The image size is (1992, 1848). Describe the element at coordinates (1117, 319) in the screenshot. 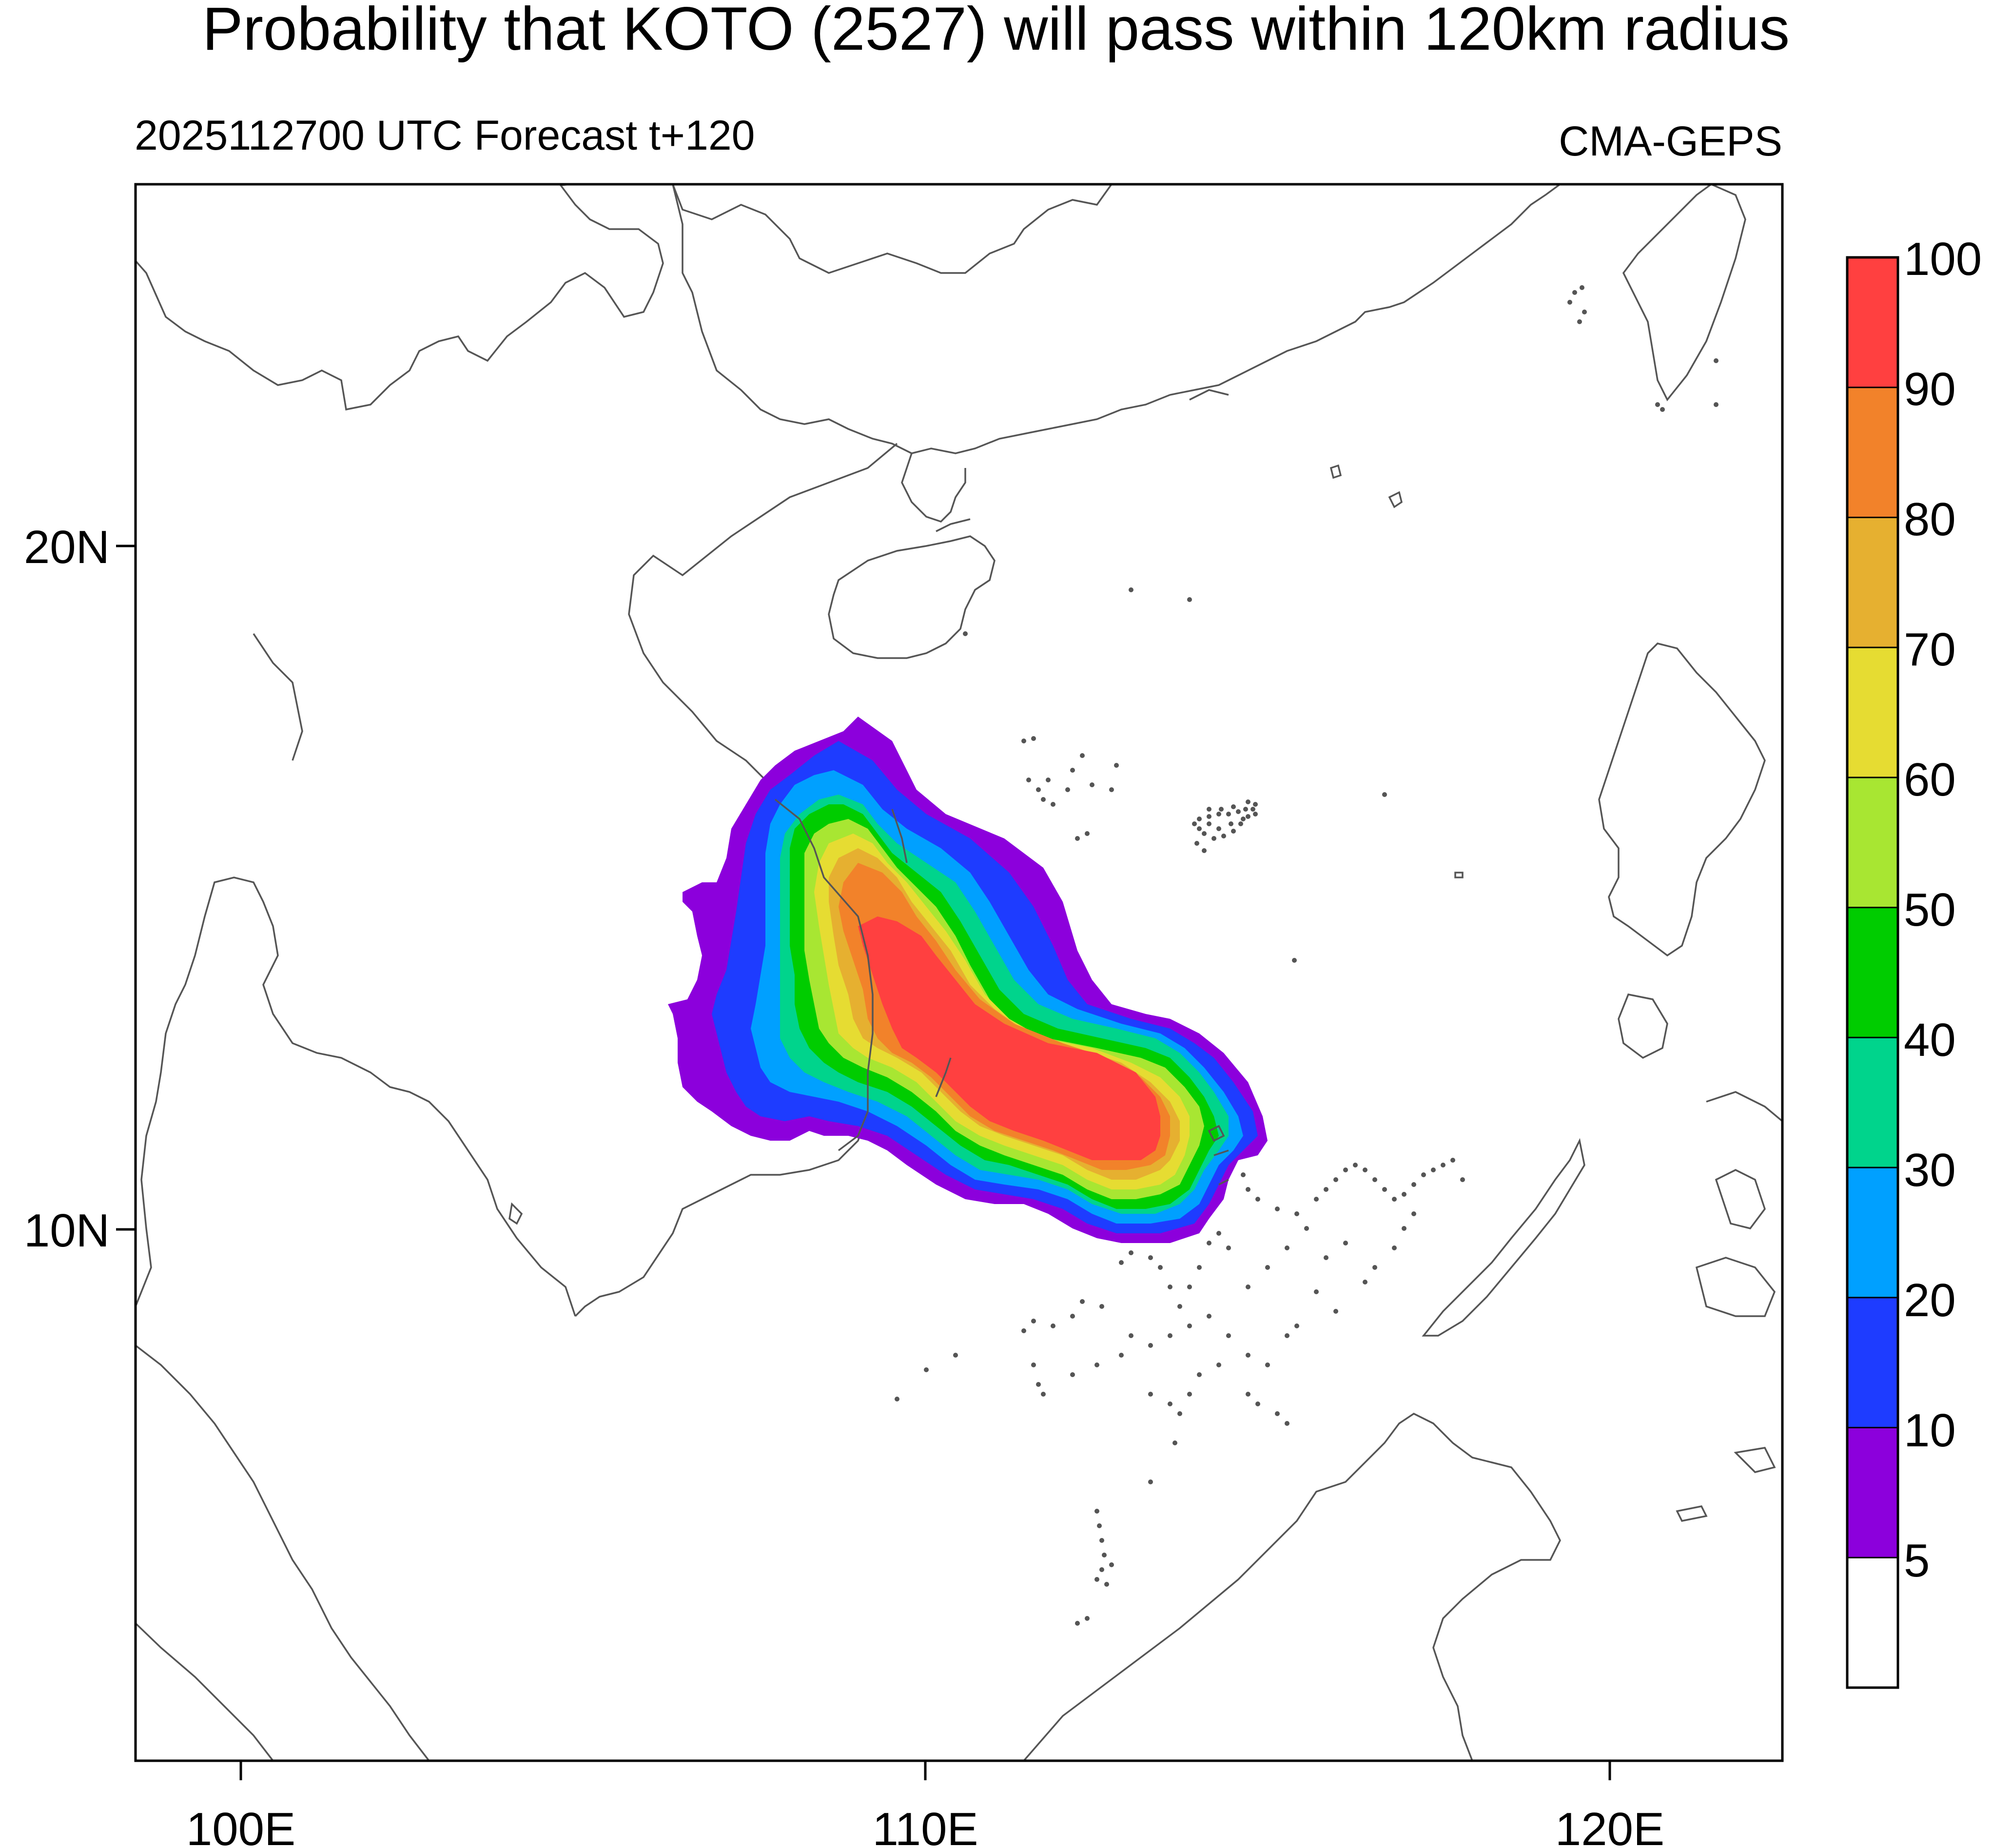

I see `guangdong-coast` at that location.